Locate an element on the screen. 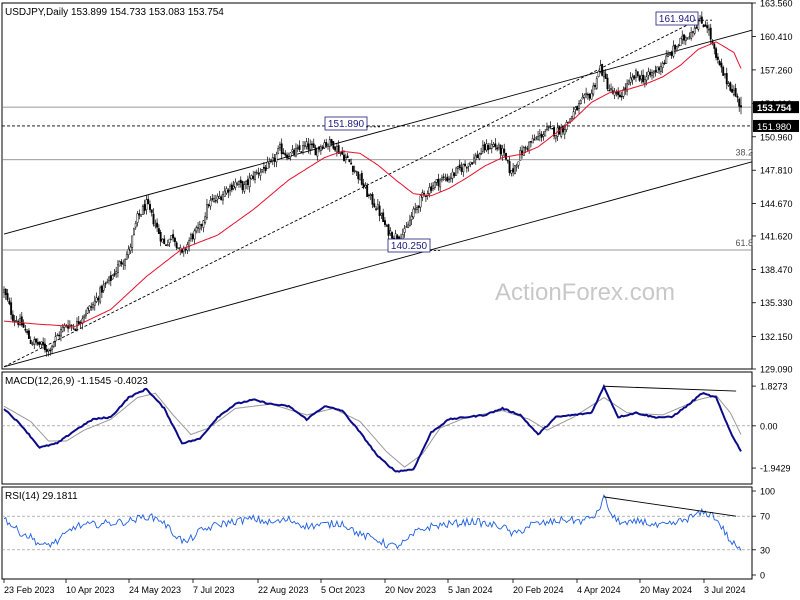  macd-tick-label: -1.9429 is located at coordinates (775, 469).